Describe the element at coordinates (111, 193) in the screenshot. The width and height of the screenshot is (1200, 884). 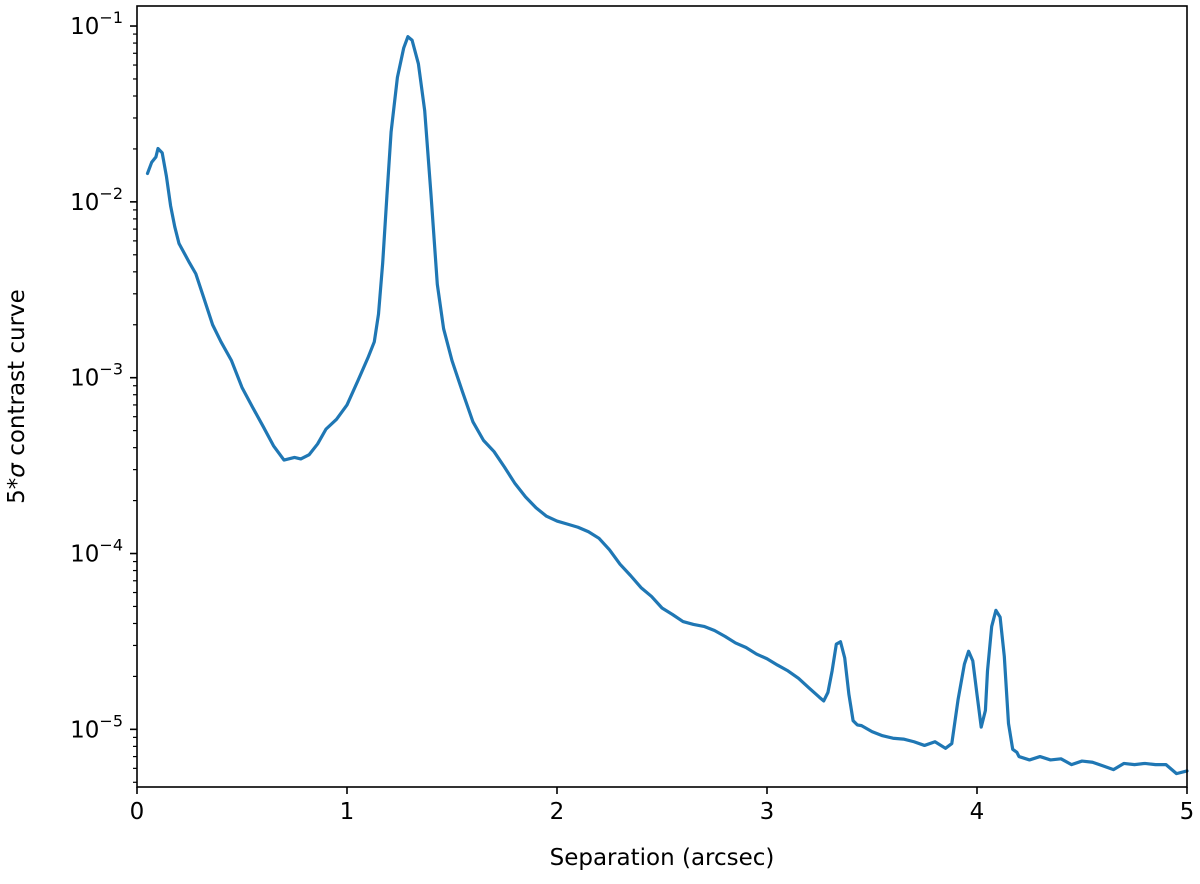
I see `y-tick-label-exponent: −2` at that location.